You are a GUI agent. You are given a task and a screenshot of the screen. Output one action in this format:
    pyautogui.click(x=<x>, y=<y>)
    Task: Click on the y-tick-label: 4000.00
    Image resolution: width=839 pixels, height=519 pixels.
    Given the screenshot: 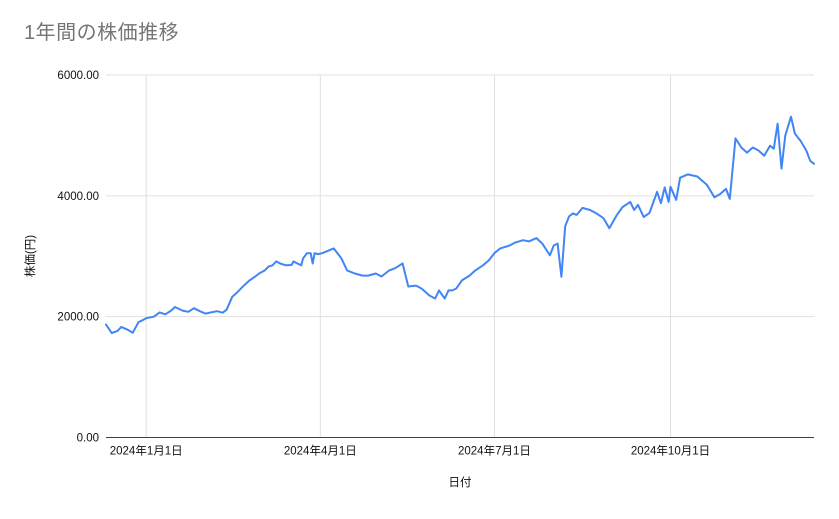 What is the action you would take?
    pyautogui.click(x=78, y=197)
    